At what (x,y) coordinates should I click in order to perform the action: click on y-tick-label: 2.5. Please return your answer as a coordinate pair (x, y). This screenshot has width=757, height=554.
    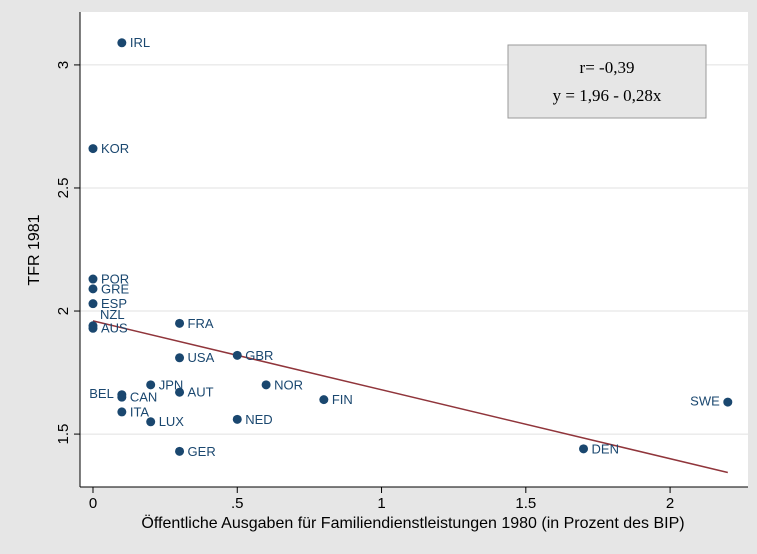
    Looking at the image, I should click on (63, 188).